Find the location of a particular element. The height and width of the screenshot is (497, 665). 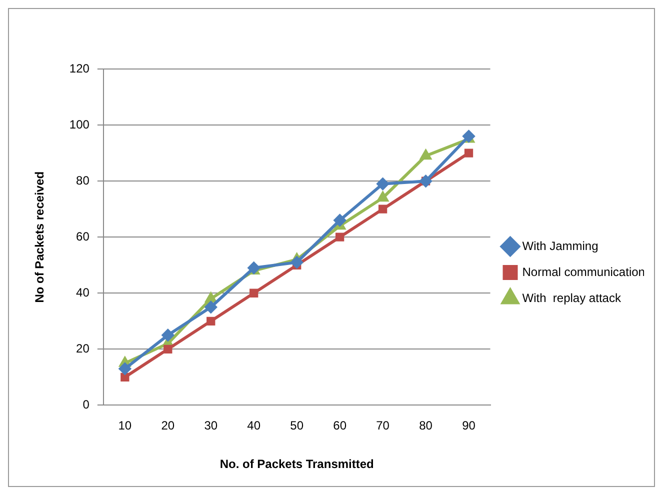

y-tick-label: 60 is located at coordinates (83, 236).